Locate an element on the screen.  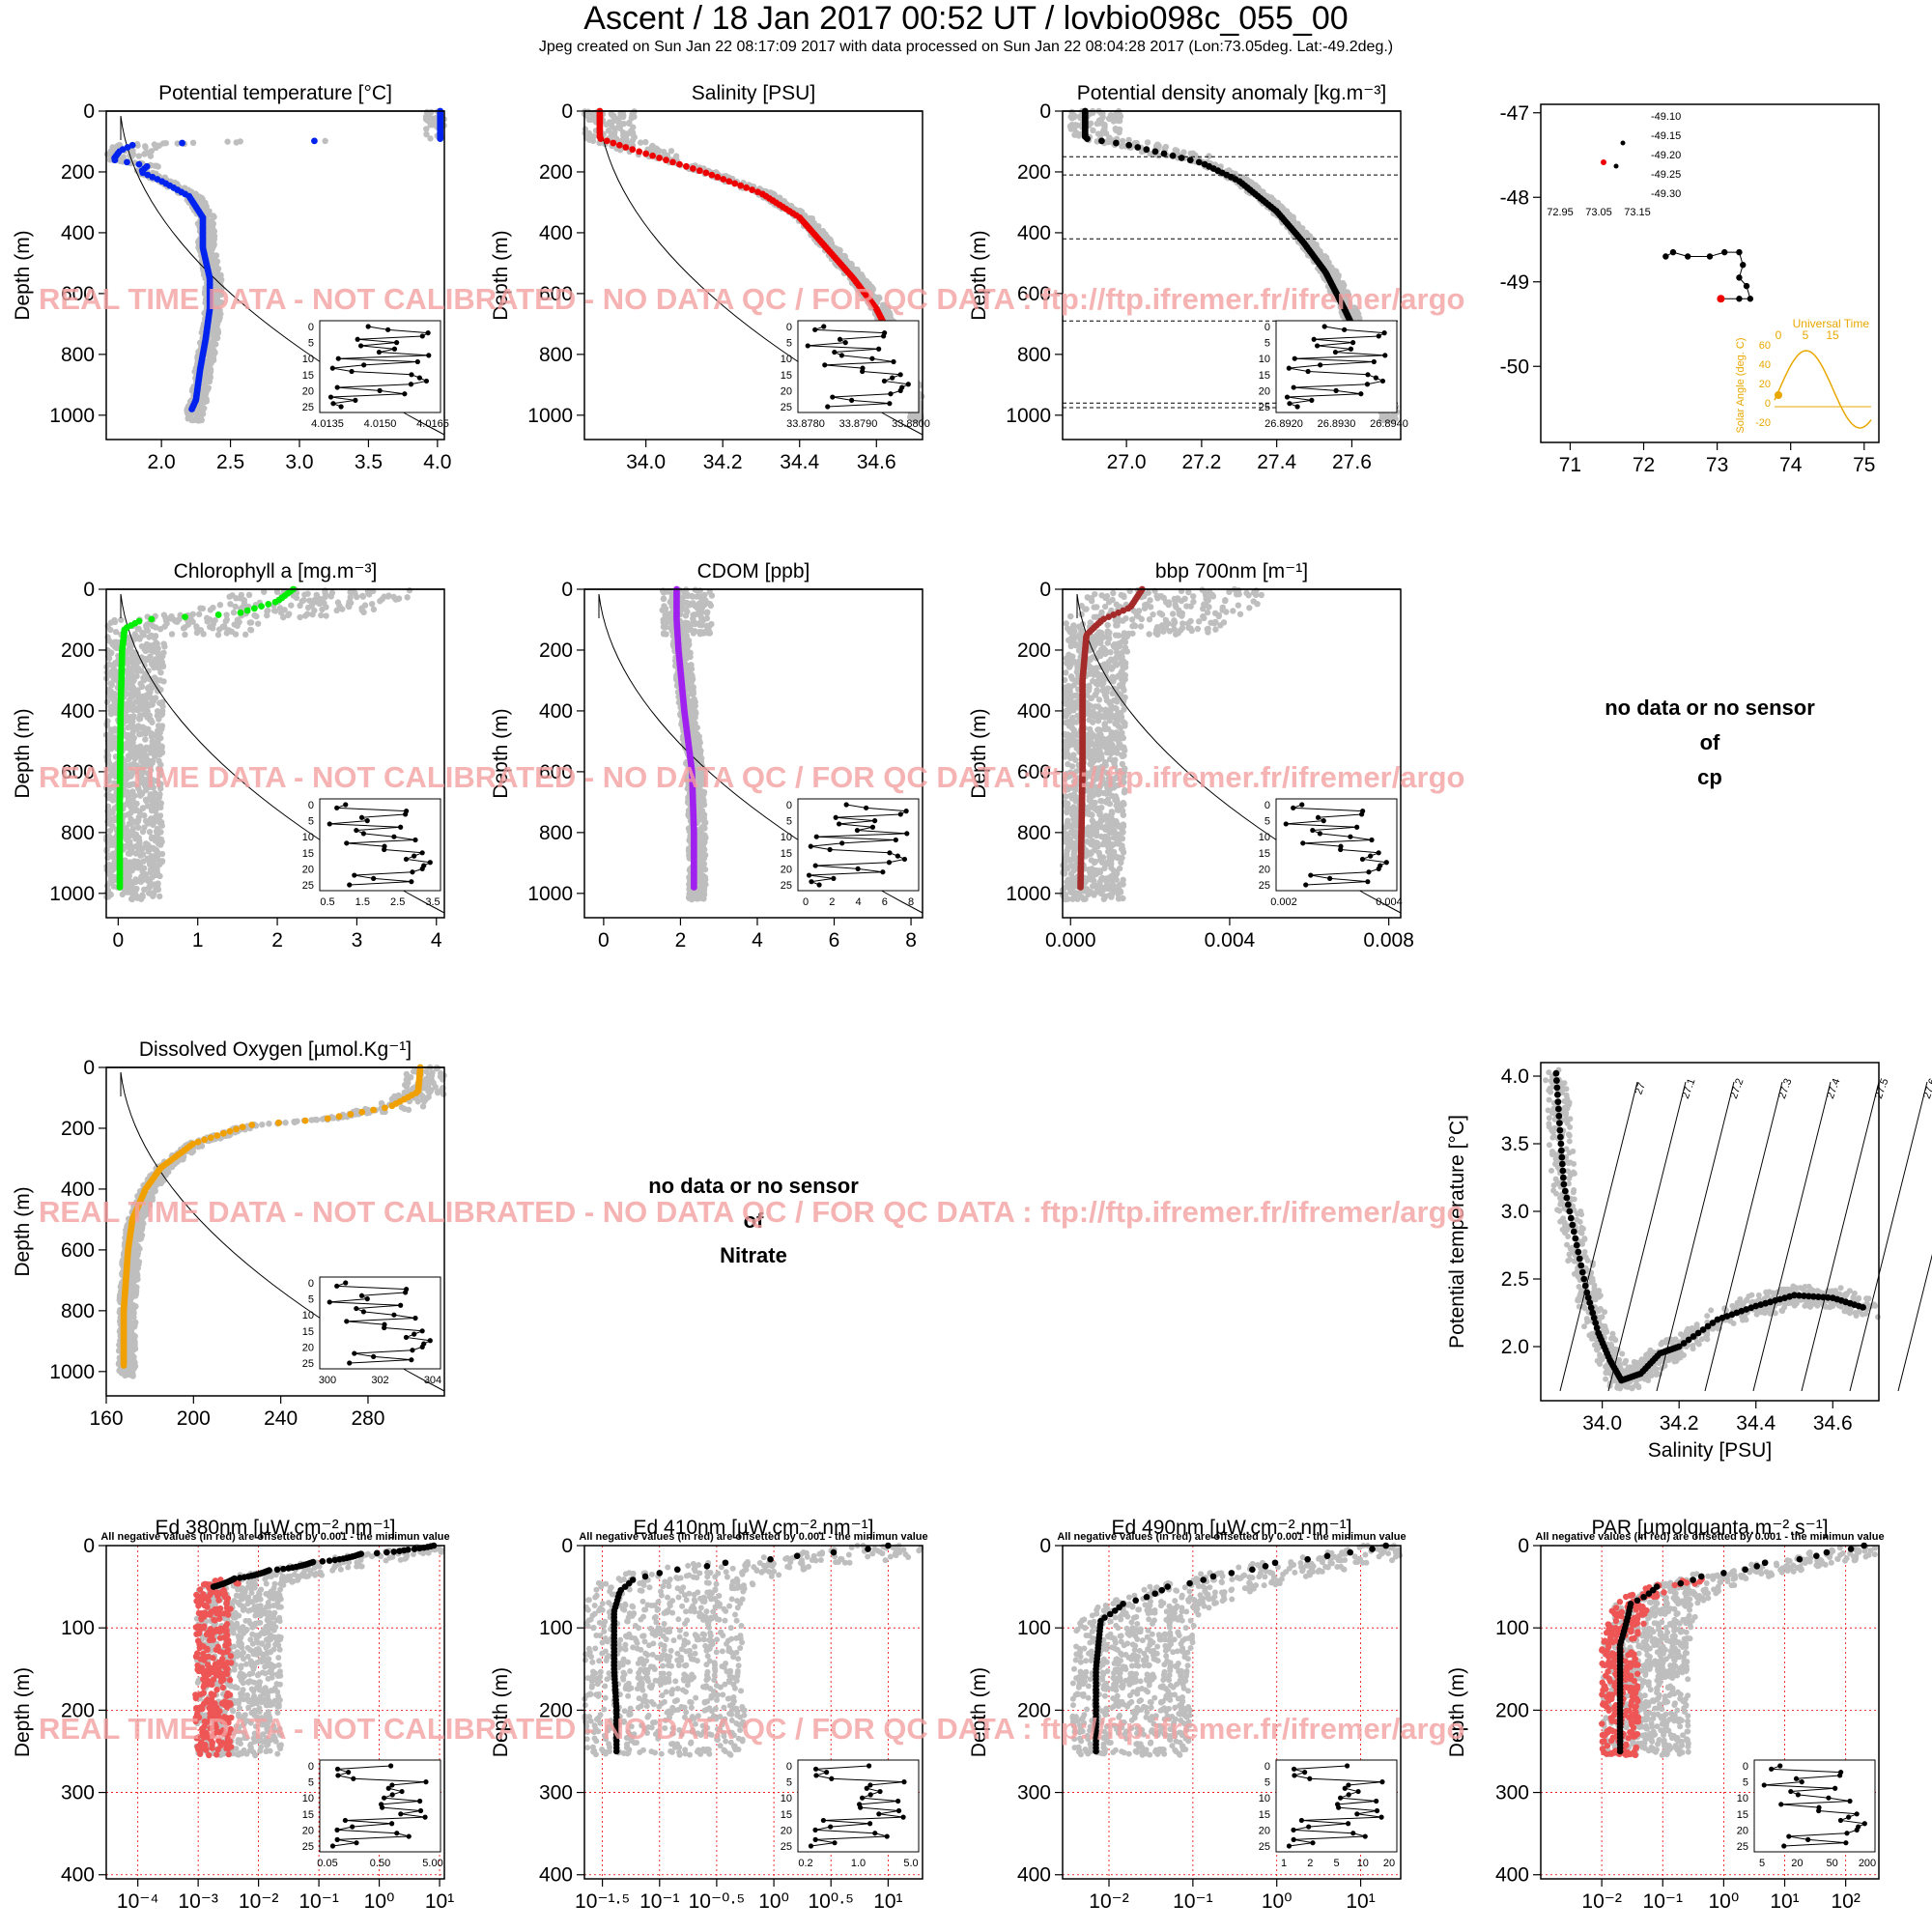
sal-inset-xtick: 33.8800 is located at coordinates (911, 424).